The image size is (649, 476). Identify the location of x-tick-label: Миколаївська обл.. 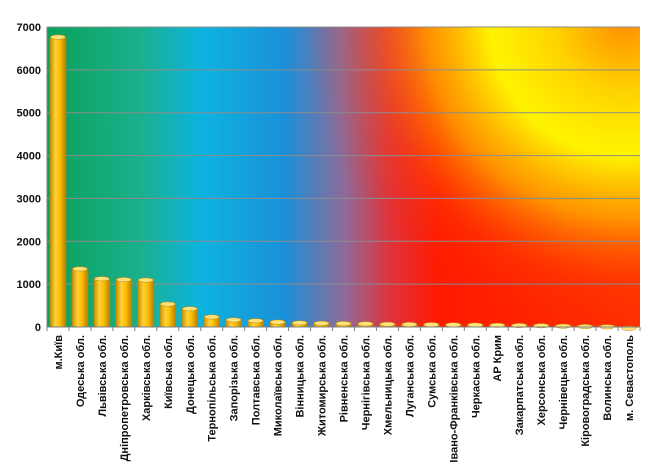
(279, 385).